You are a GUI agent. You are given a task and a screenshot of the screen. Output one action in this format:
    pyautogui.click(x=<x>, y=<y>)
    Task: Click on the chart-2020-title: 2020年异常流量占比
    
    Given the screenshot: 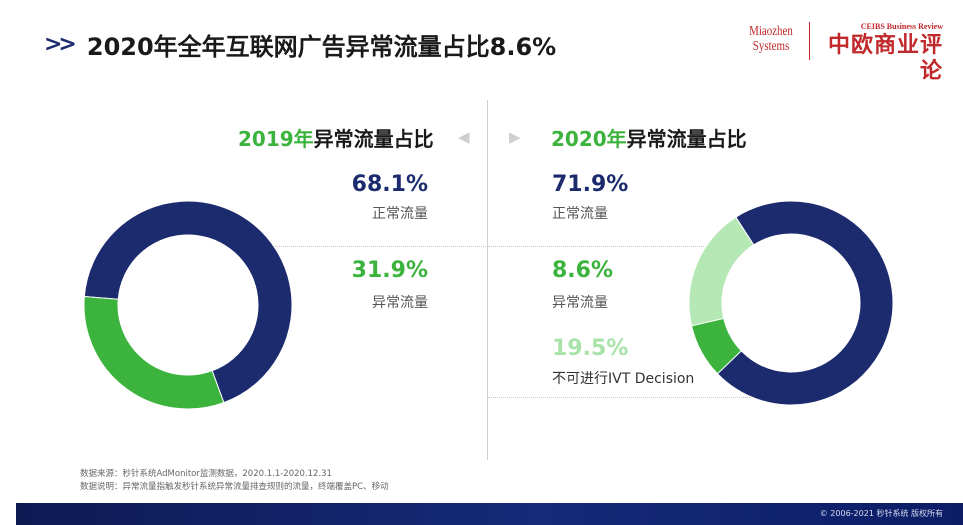 What is the action you would take?
    pyautogui.click(x=649, y=137)
    